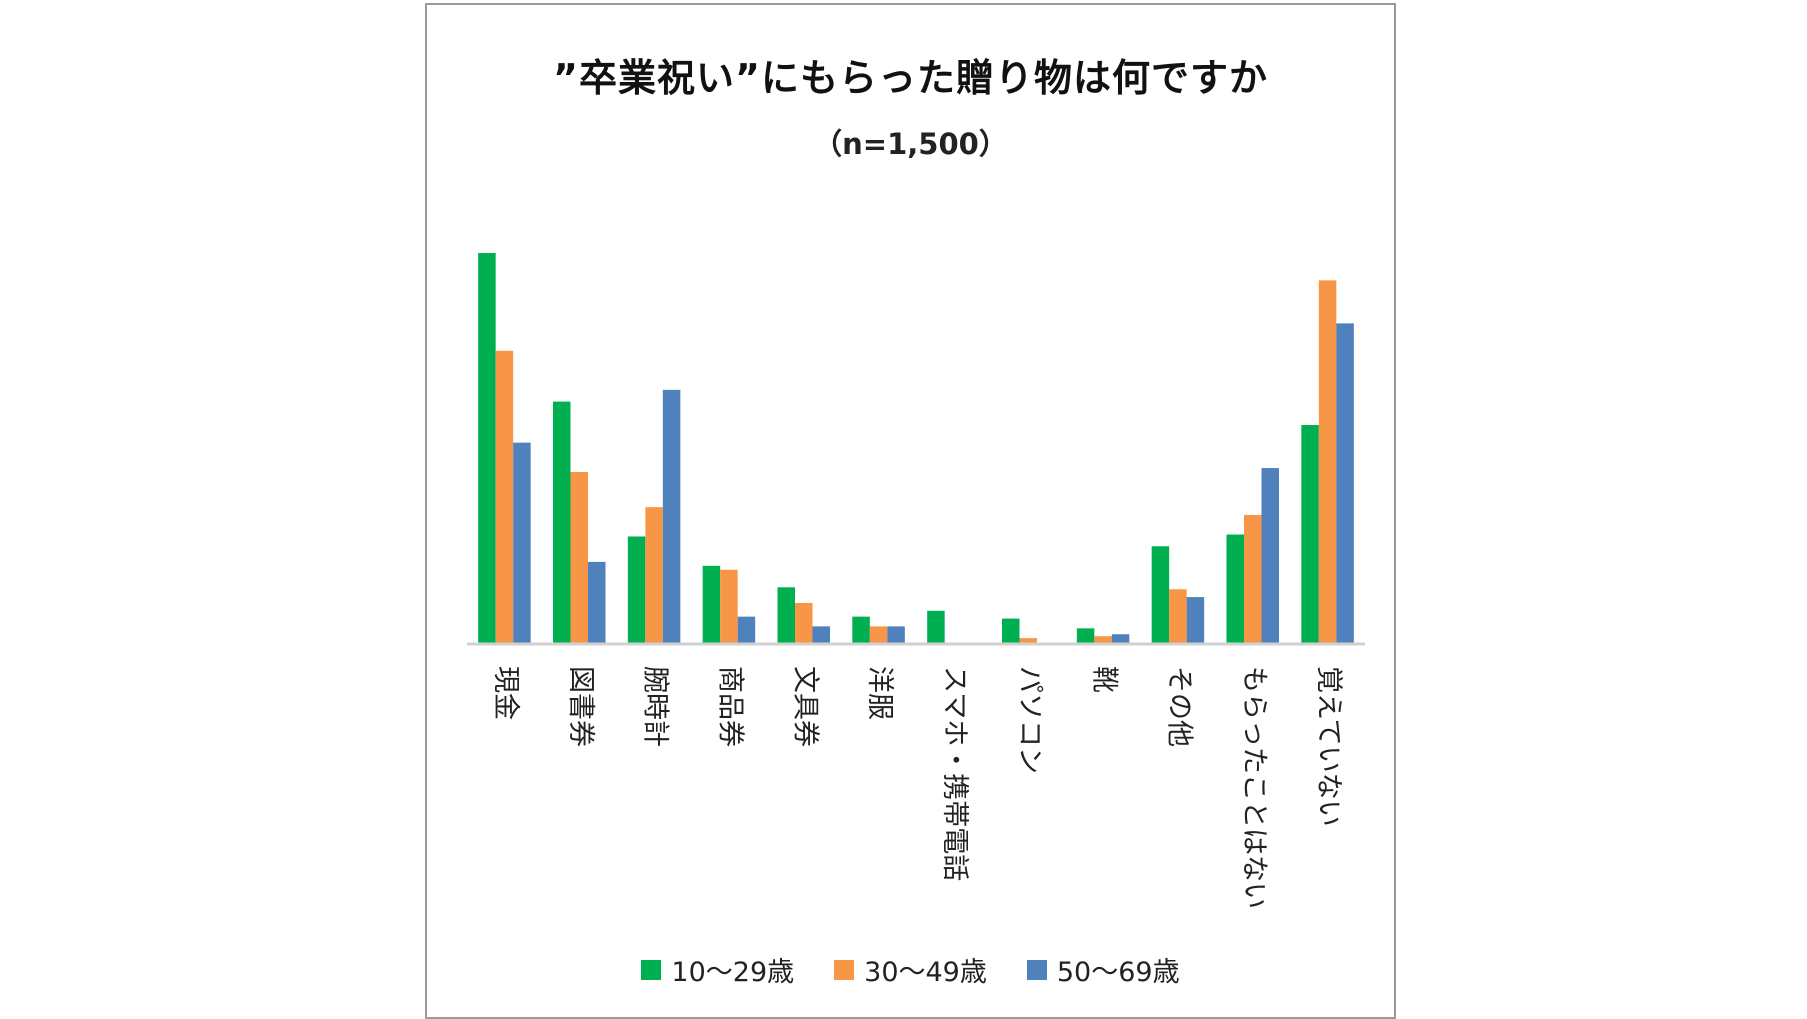  Describe the element at coordinates (505, 693) in the screenshot. I see `x-tick-label-1: 現金` at that location.